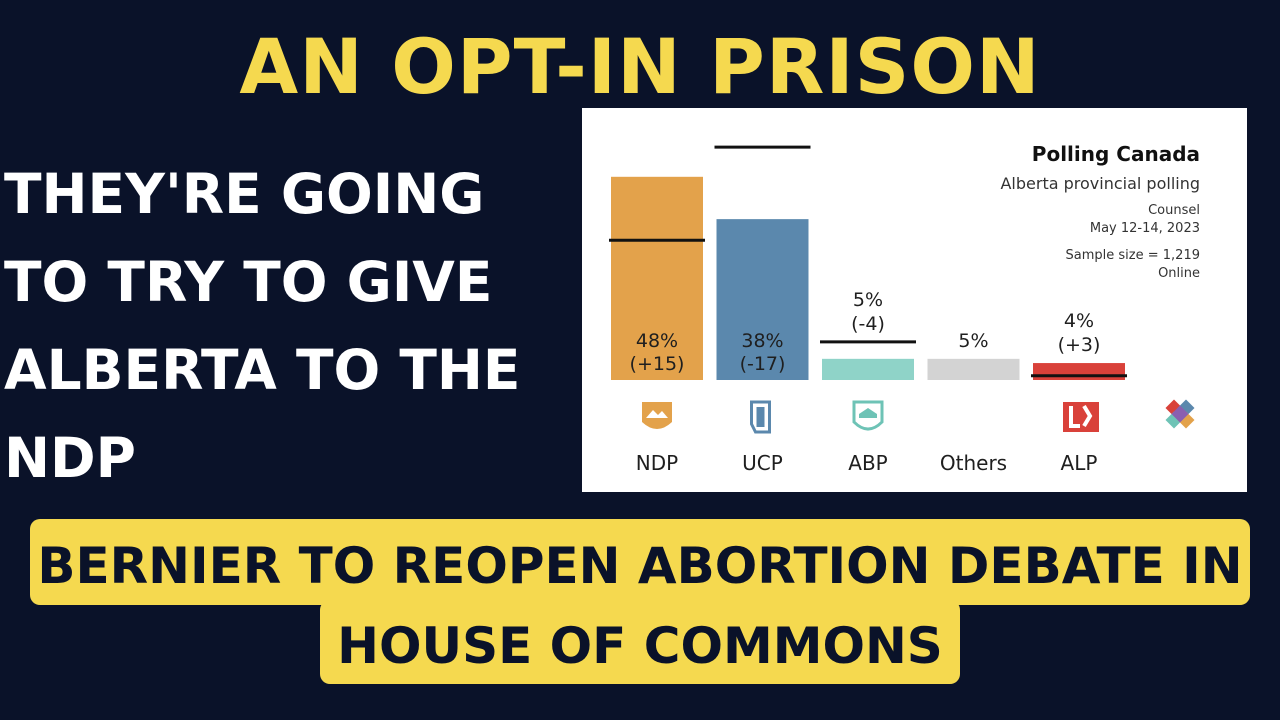 The image size is (1280, 720). Describe the element at coordinates (1116, 154) in the screenshot. I see `chart-title: Polling Canada` at that location.